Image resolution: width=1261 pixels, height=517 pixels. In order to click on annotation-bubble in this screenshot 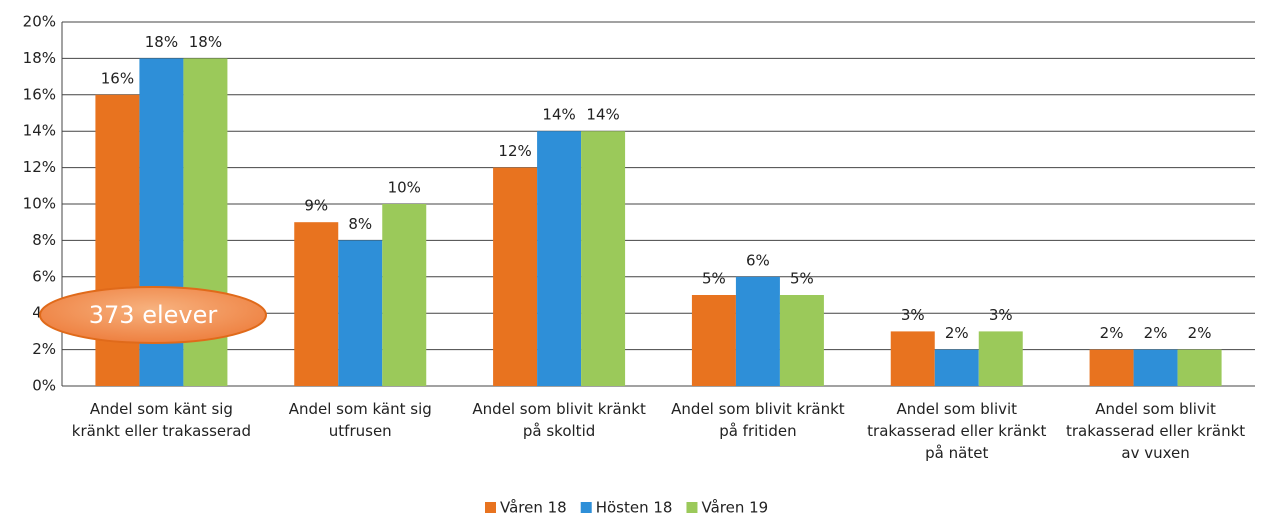, I will do `click(153, 315)`.